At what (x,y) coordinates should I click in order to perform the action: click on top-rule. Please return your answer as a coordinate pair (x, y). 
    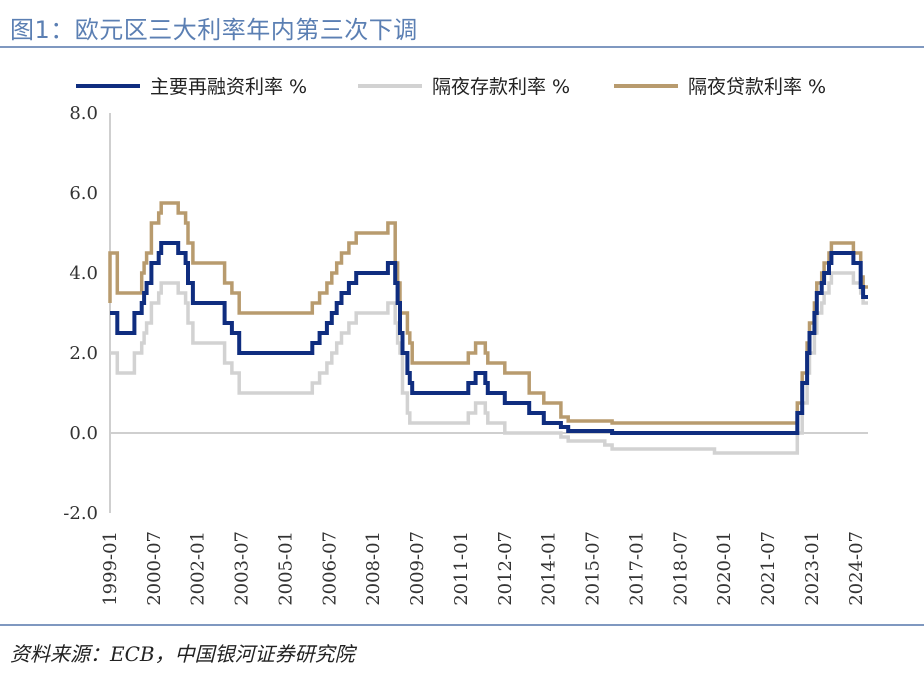
    Looking at the image, I should click on (462, 47).